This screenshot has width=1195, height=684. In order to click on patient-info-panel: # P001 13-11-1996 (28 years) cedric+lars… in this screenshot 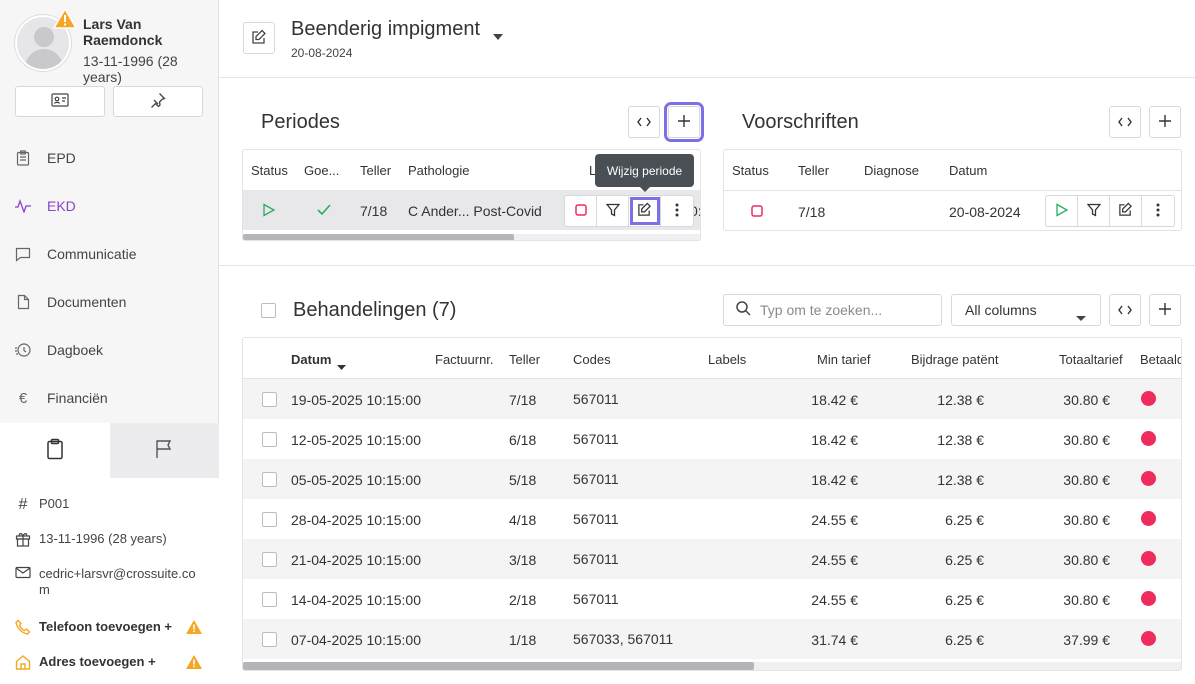, I will do `click(109, 581)`.